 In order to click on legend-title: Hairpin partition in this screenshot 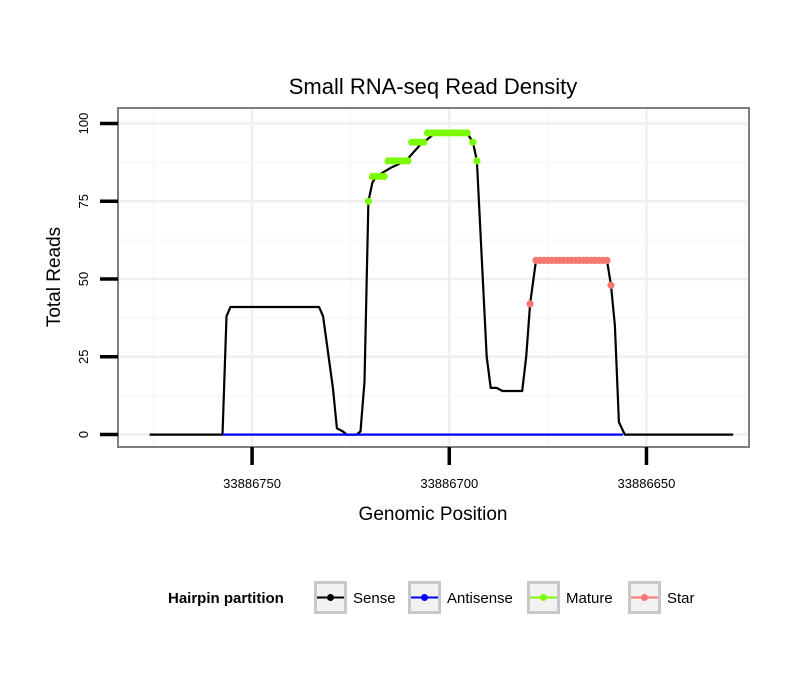, I will do `click(226, 598)`.